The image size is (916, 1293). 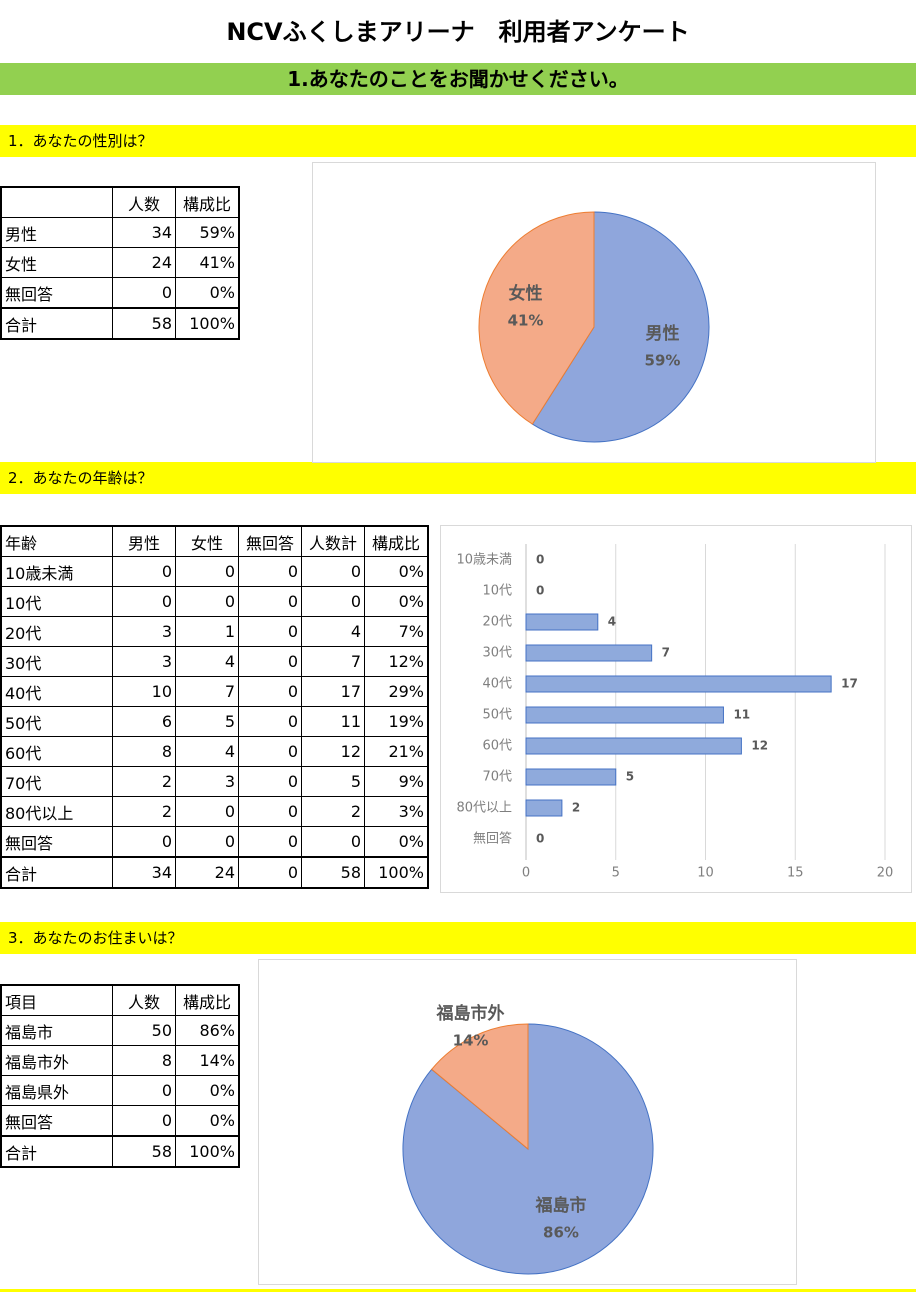 I want to click on table-cell: 女性, so click(x=56, y=262).